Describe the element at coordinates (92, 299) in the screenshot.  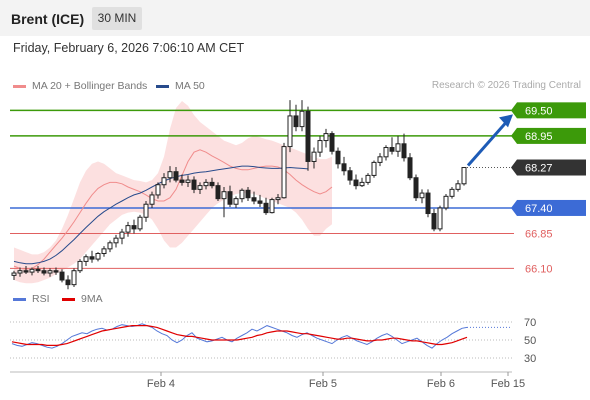
I see `legend-9ma-label: 9MA` at that location.